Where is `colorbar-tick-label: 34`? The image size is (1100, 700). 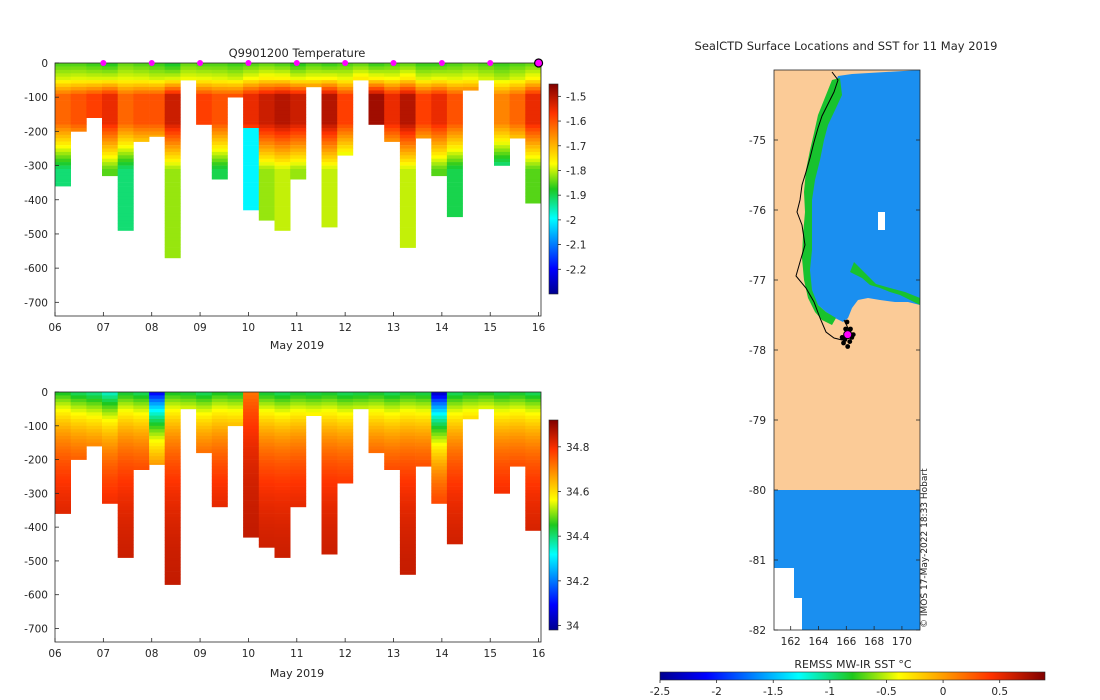 colorbar-tick-label: 34 is located at coordinates (573, 627).